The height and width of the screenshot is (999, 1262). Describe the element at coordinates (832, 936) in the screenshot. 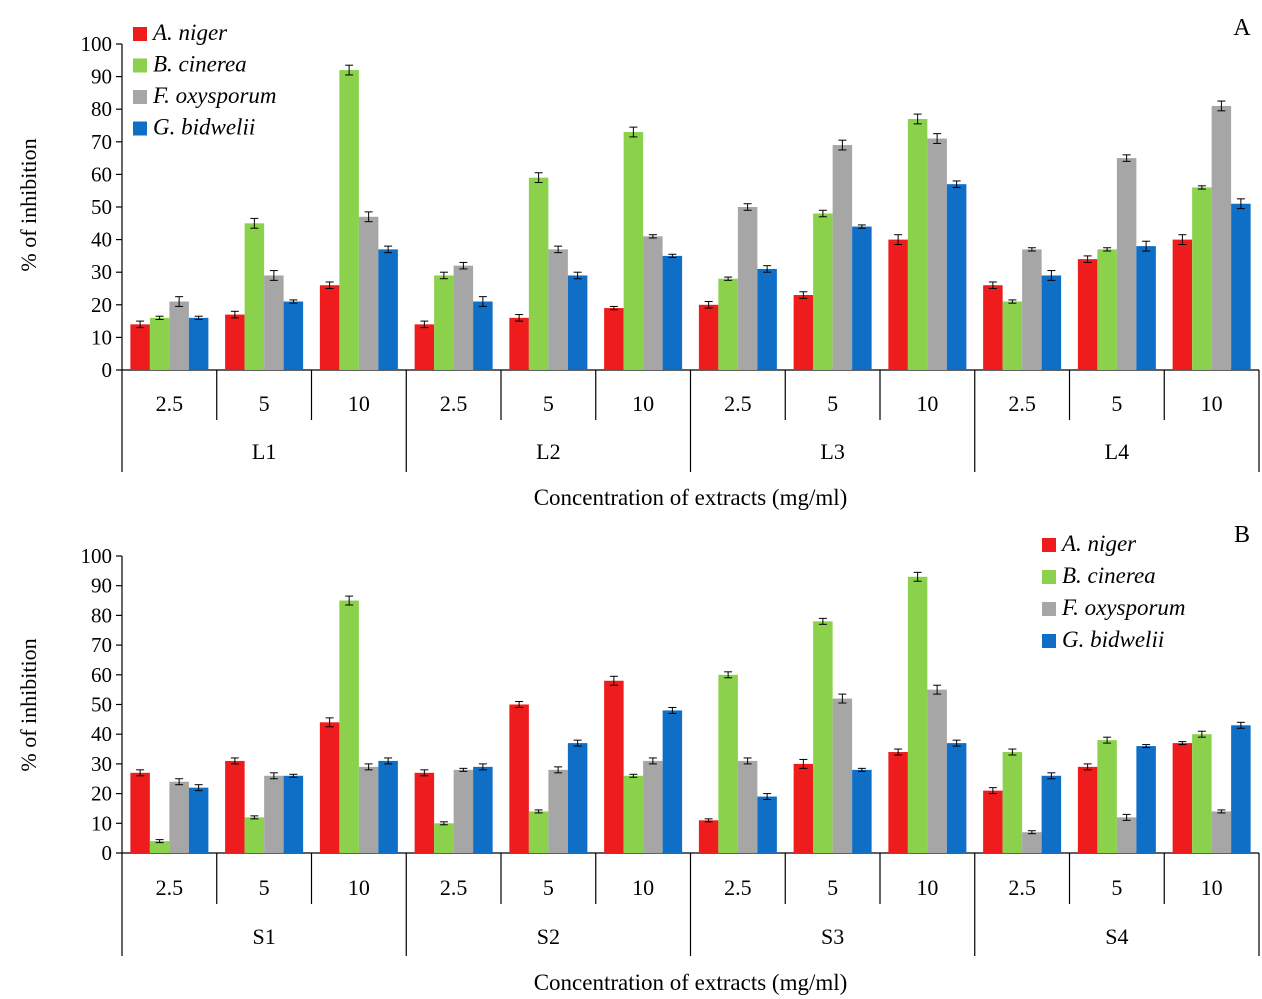

I see `group-label: S3` at that location.